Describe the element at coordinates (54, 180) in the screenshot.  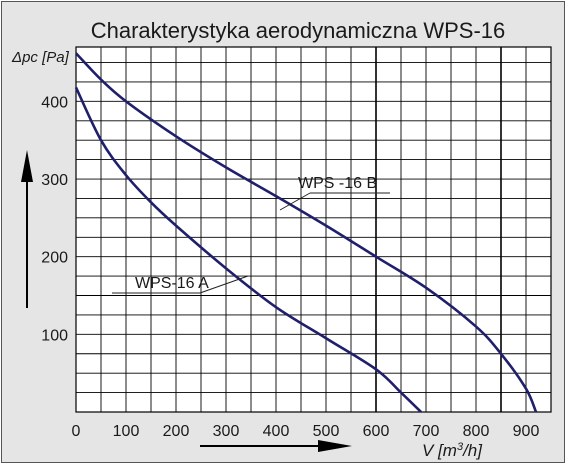
I see `y-tick-label: 300` at that location.